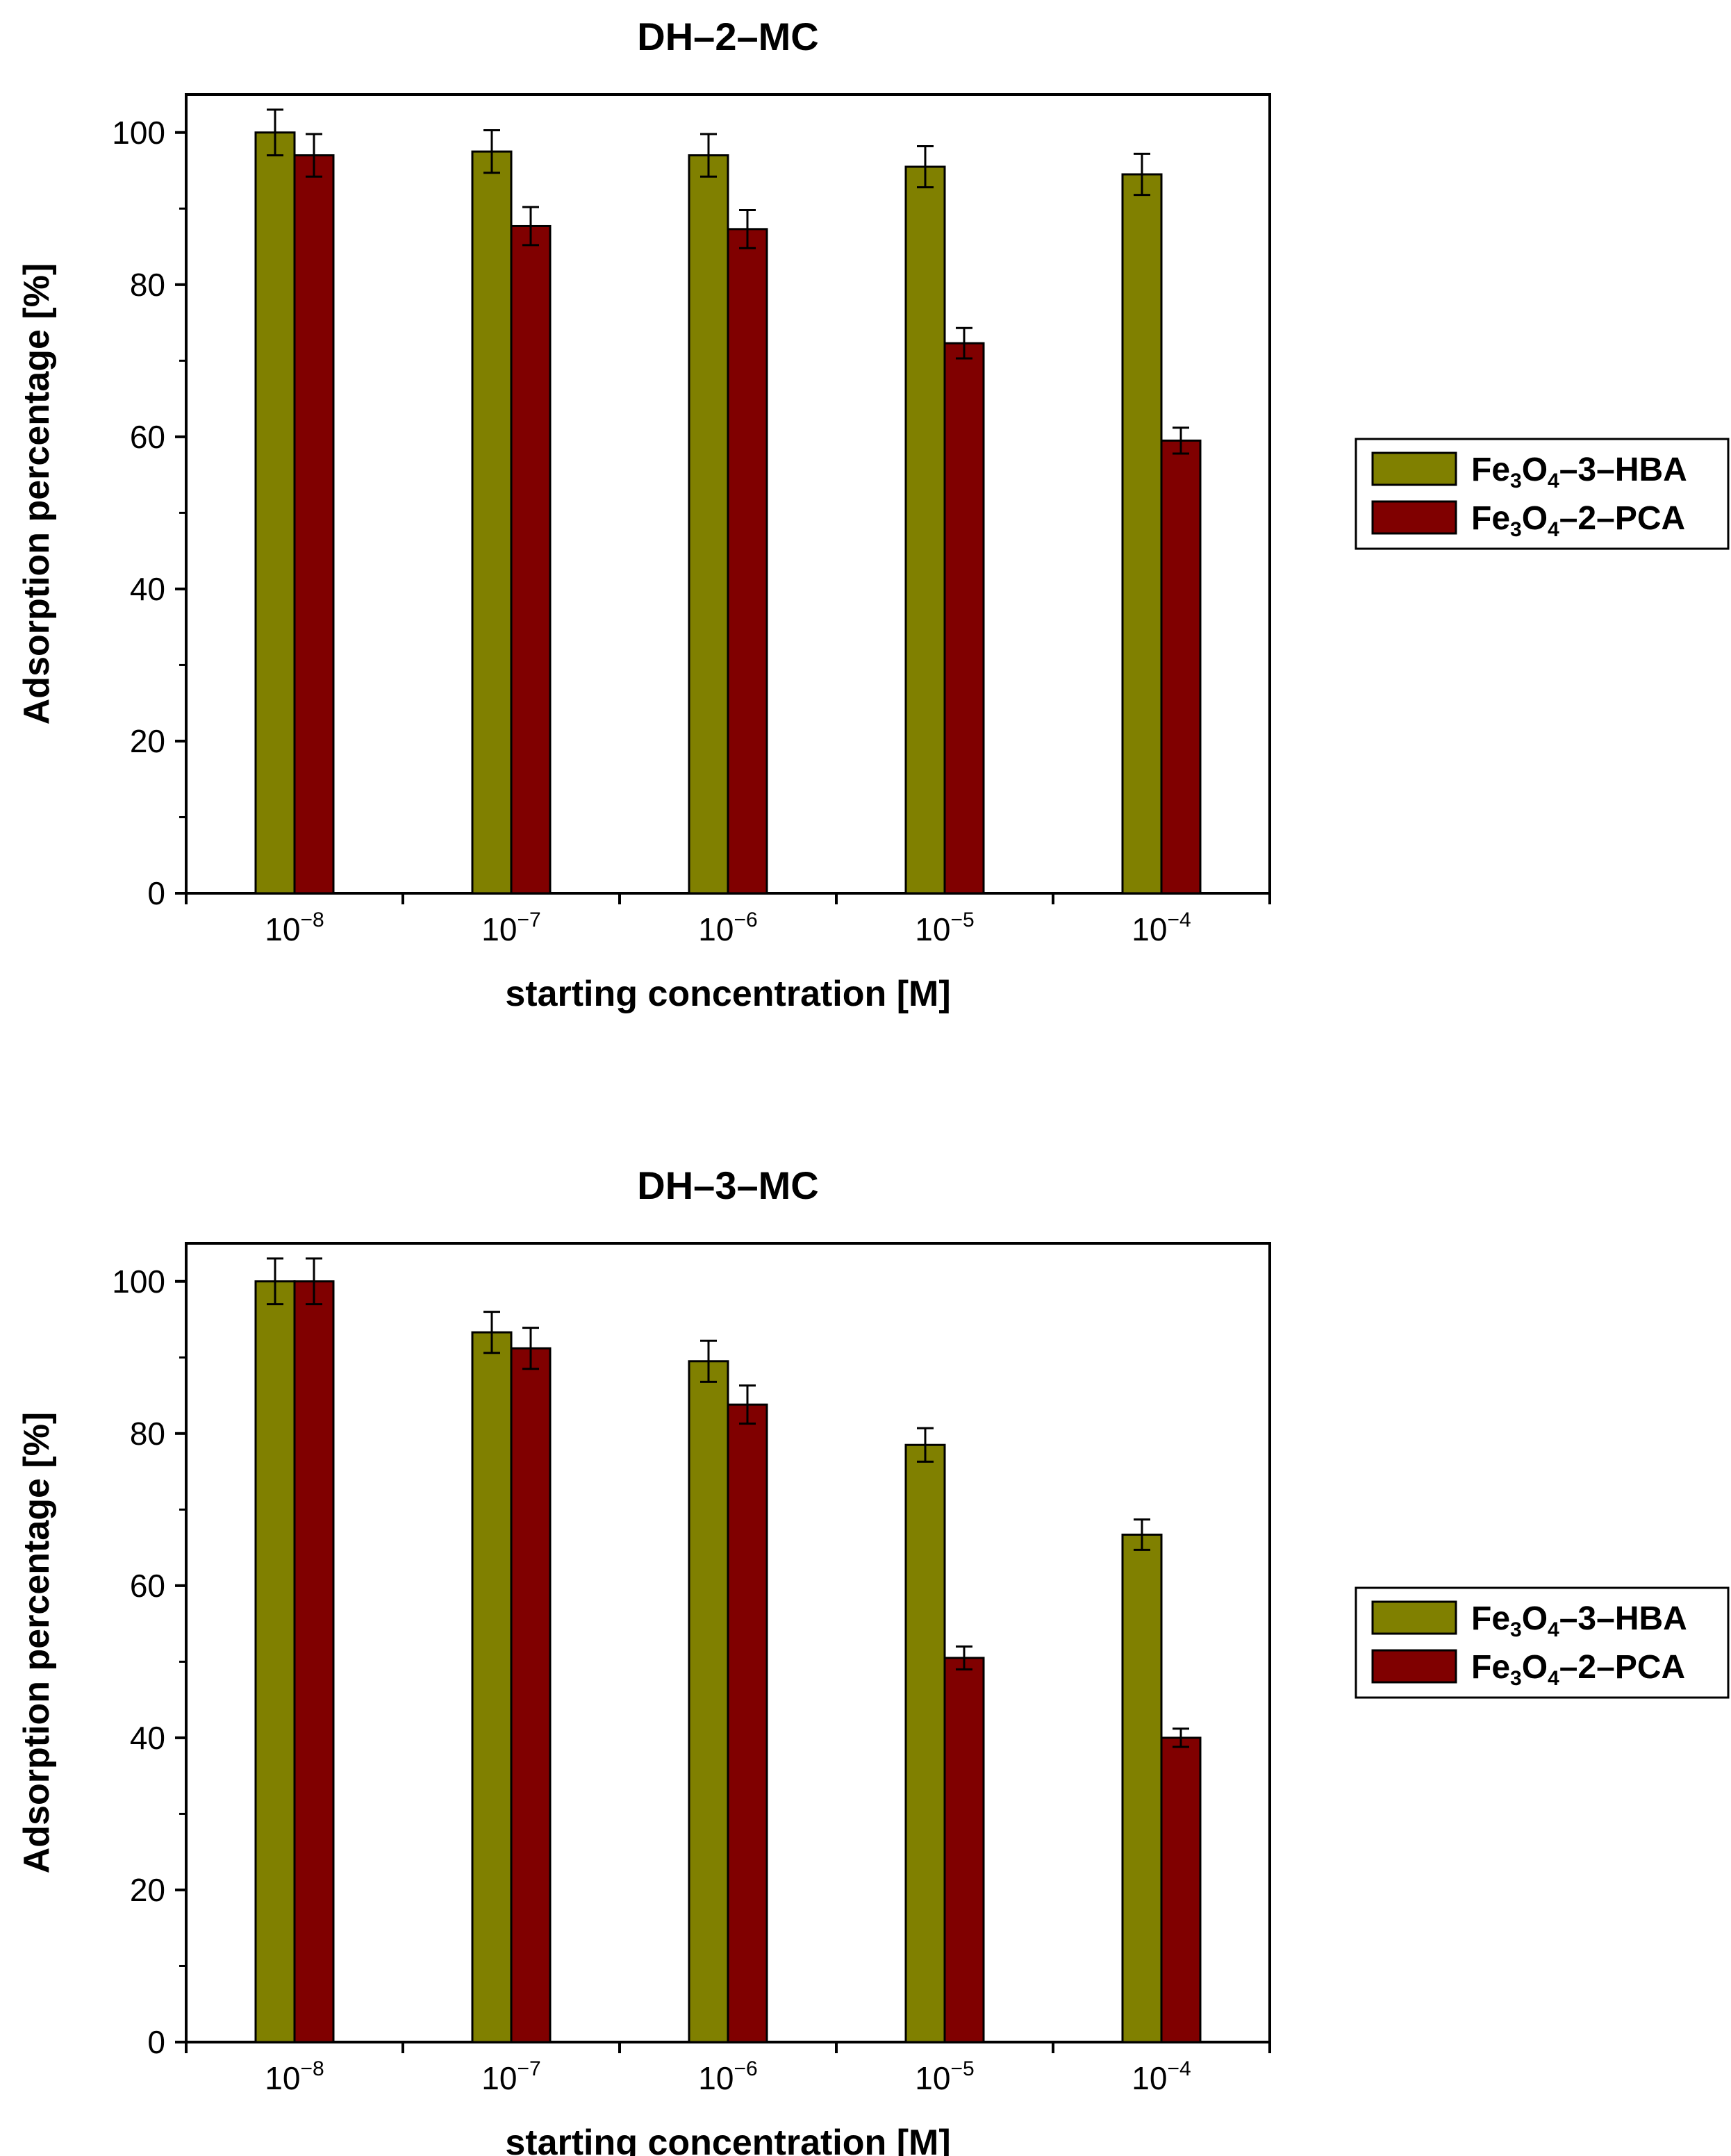  I want to click on chart-title: DH–2–MC, so click(728, 36).